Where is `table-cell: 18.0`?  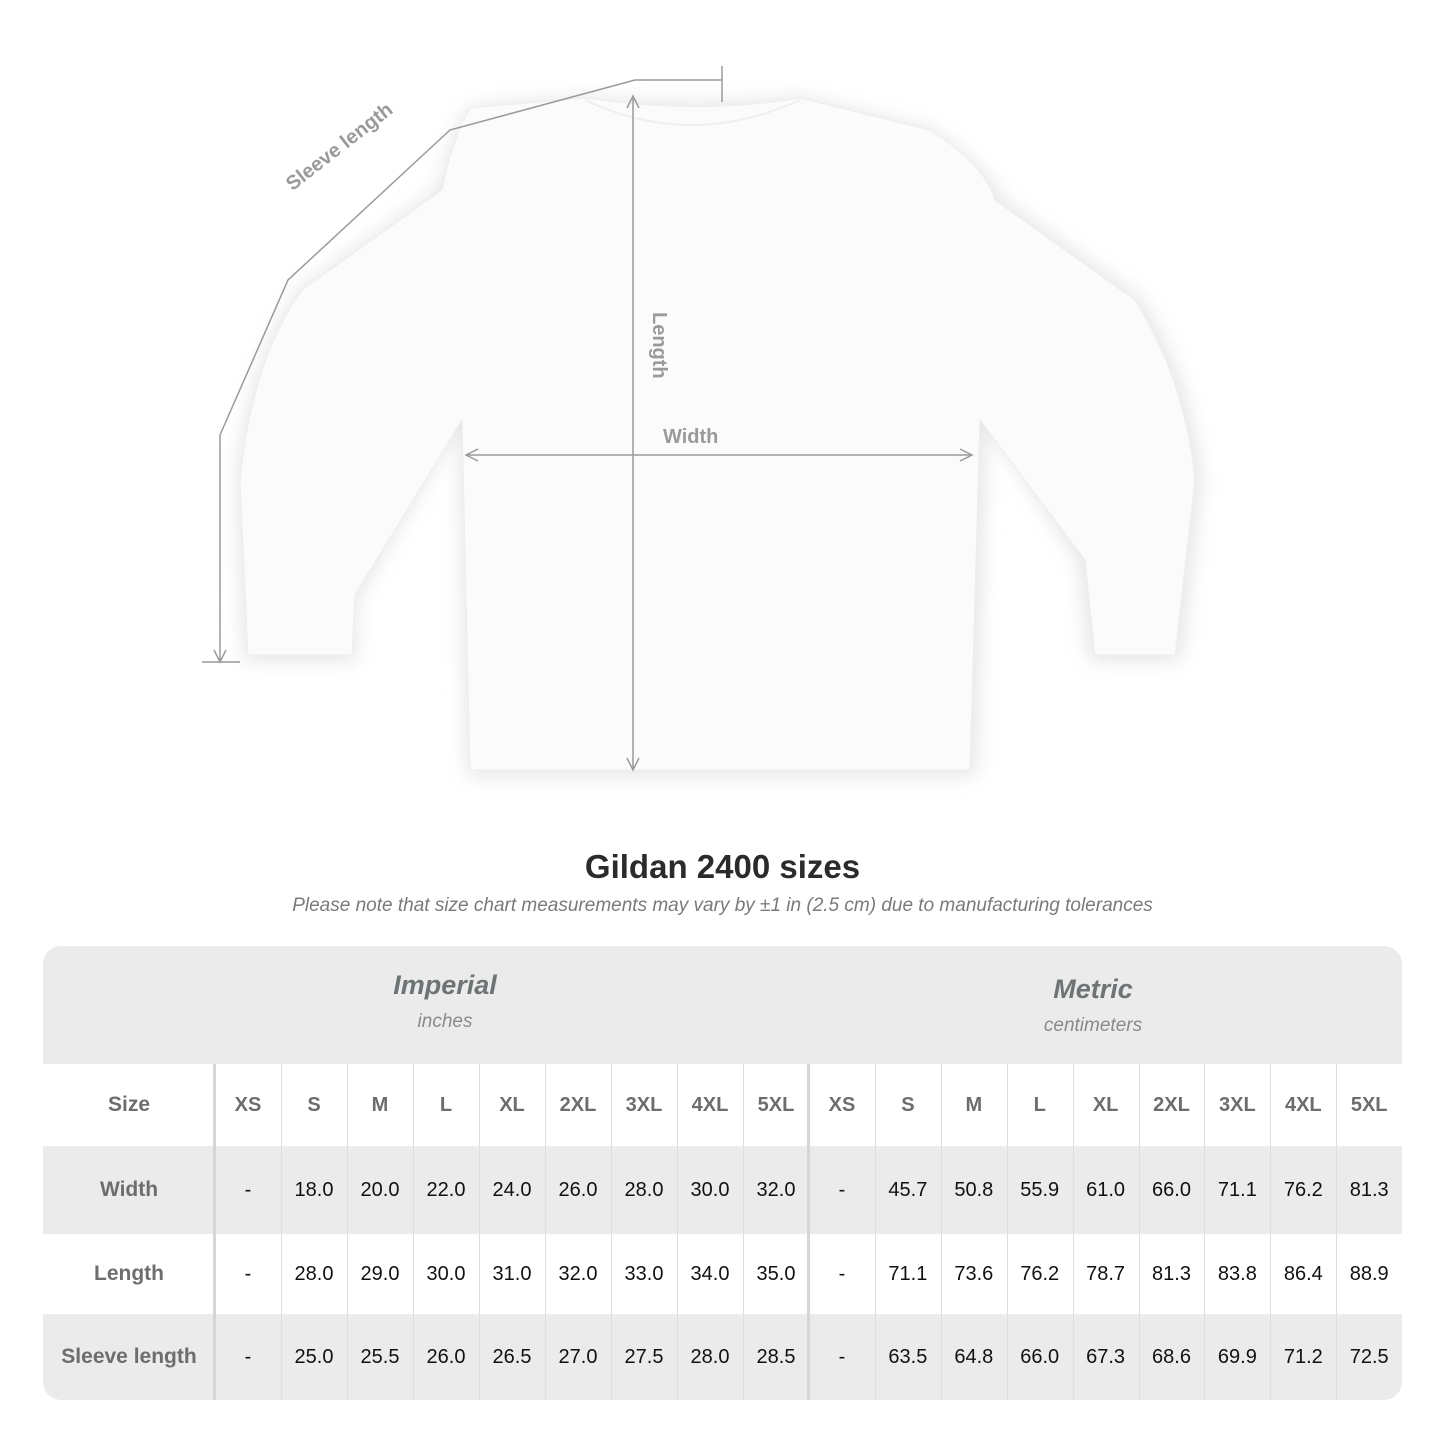
table-cell: 18.0 is located at coordinates (314, 1189).